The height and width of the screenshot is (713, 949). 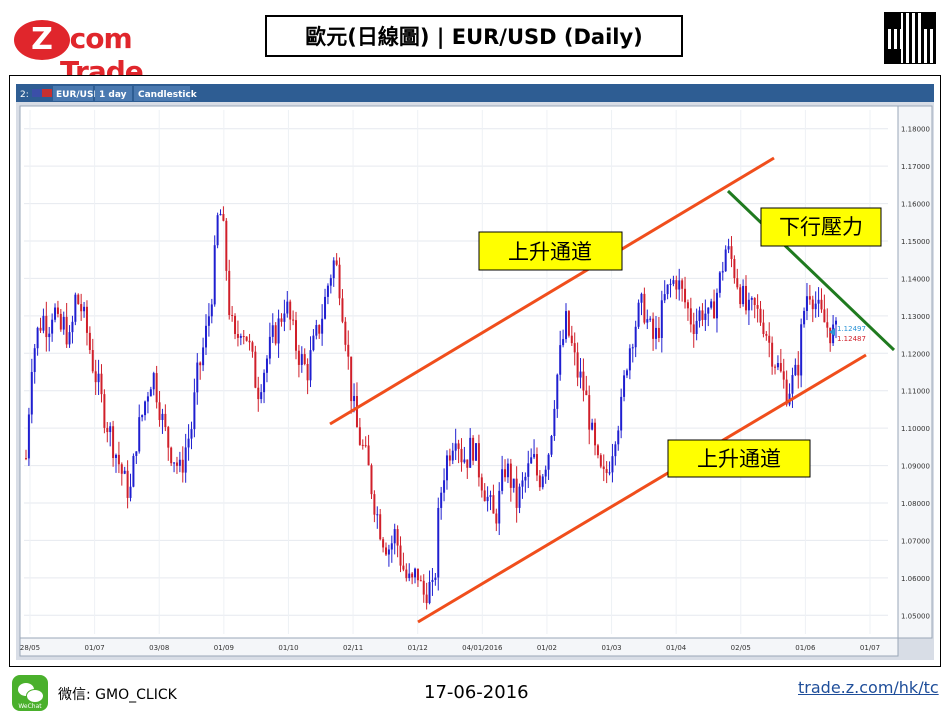 I want to click on wechat-icon-label: WeChat, so click(x=30, y=706).